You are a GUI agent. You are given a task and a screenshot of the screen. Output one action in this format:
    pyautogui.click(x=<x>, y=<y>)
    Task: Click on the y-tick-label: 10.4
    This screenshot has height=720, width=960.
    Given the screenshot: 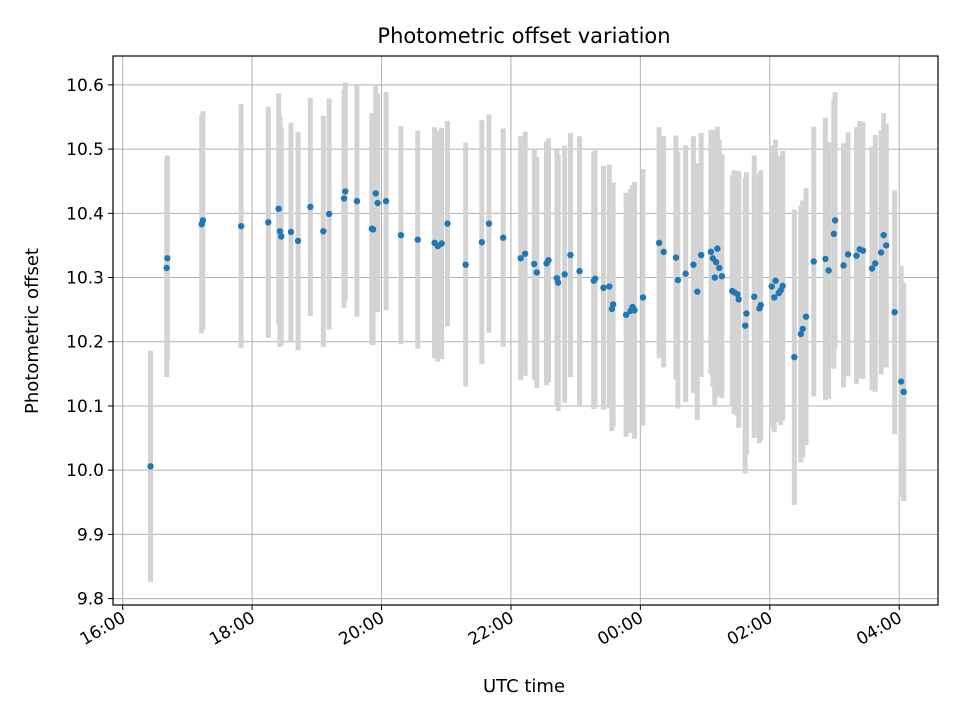 What is the action you would take?
    pyautogui.click(x=85, y=214)
    